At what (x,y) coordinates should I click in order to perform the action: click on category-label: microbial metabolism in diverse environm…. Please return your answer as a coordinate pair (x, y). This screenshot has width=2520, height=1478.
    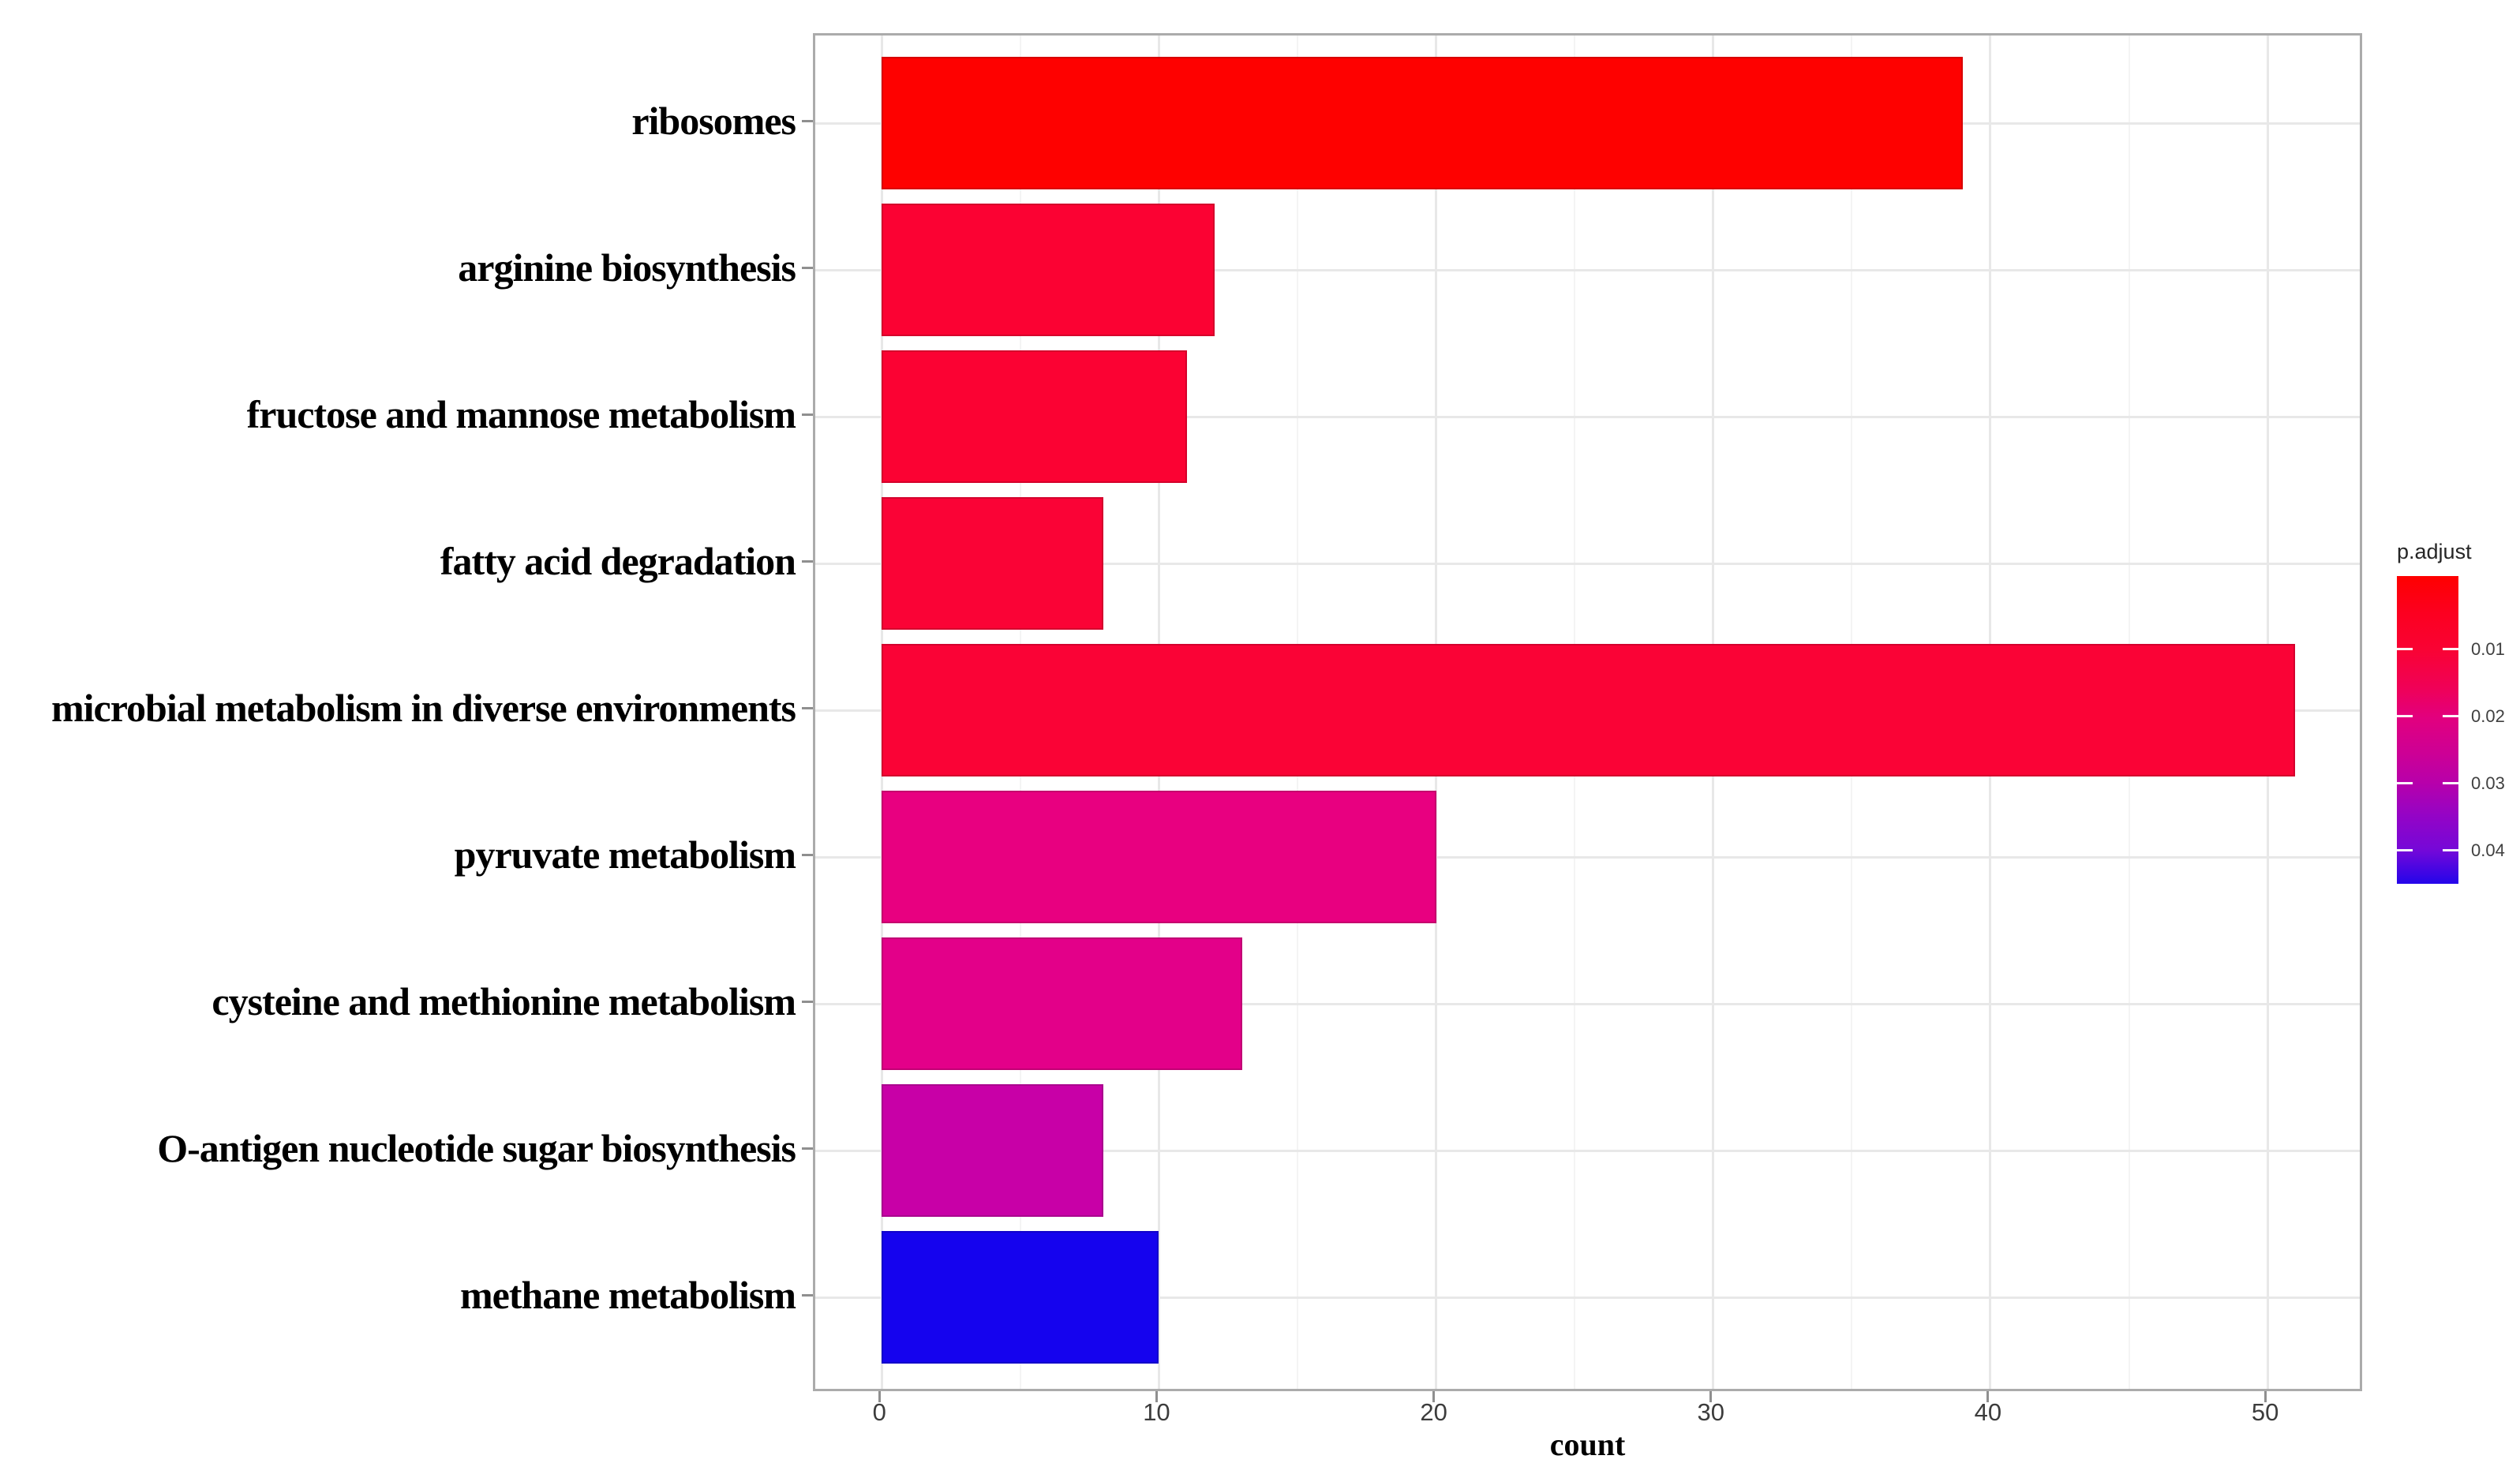
    Looking at the image, I should click on (423, 708).